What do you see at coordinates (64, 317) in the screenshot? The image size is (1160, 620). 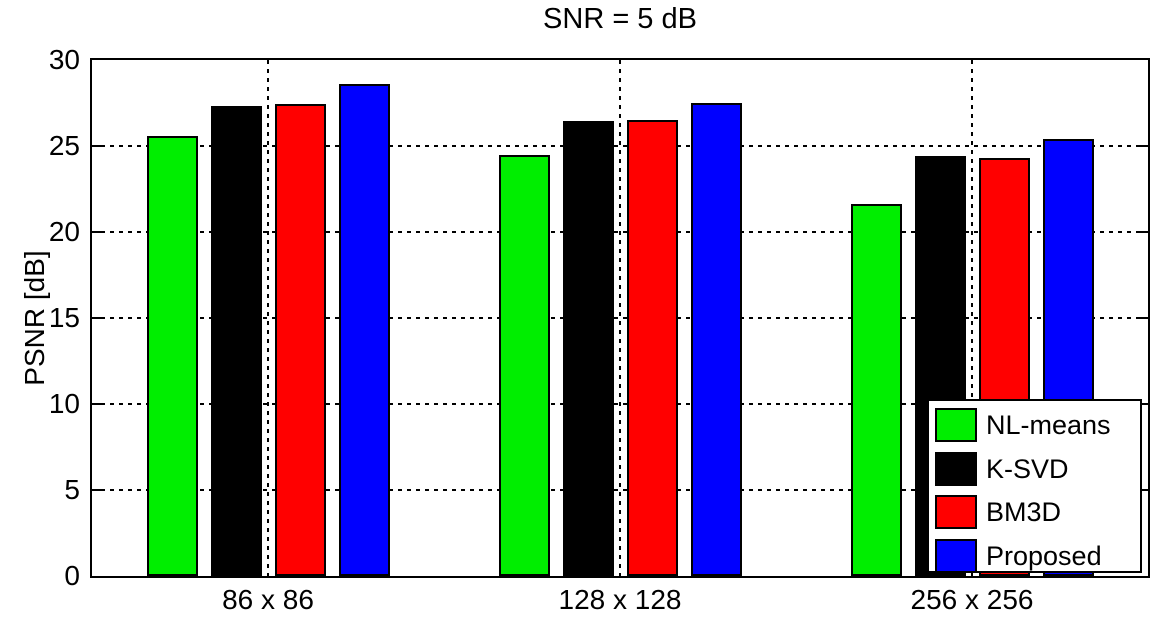 I see `y-tick-label: 15` at bounding box center [64, 317].